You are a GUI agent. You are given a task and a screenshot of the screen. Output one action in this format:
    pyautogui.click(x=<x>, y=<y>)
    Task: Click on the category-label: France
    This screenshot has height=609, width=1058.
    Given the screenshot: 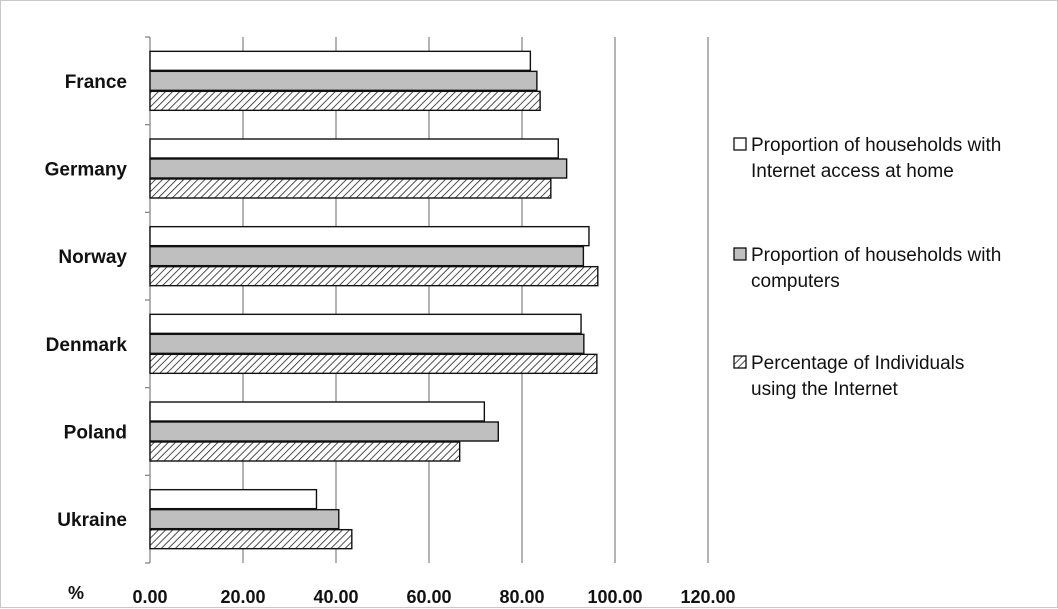 What is the action you would take?
    pyautogui.click(x=96, y=82)
    